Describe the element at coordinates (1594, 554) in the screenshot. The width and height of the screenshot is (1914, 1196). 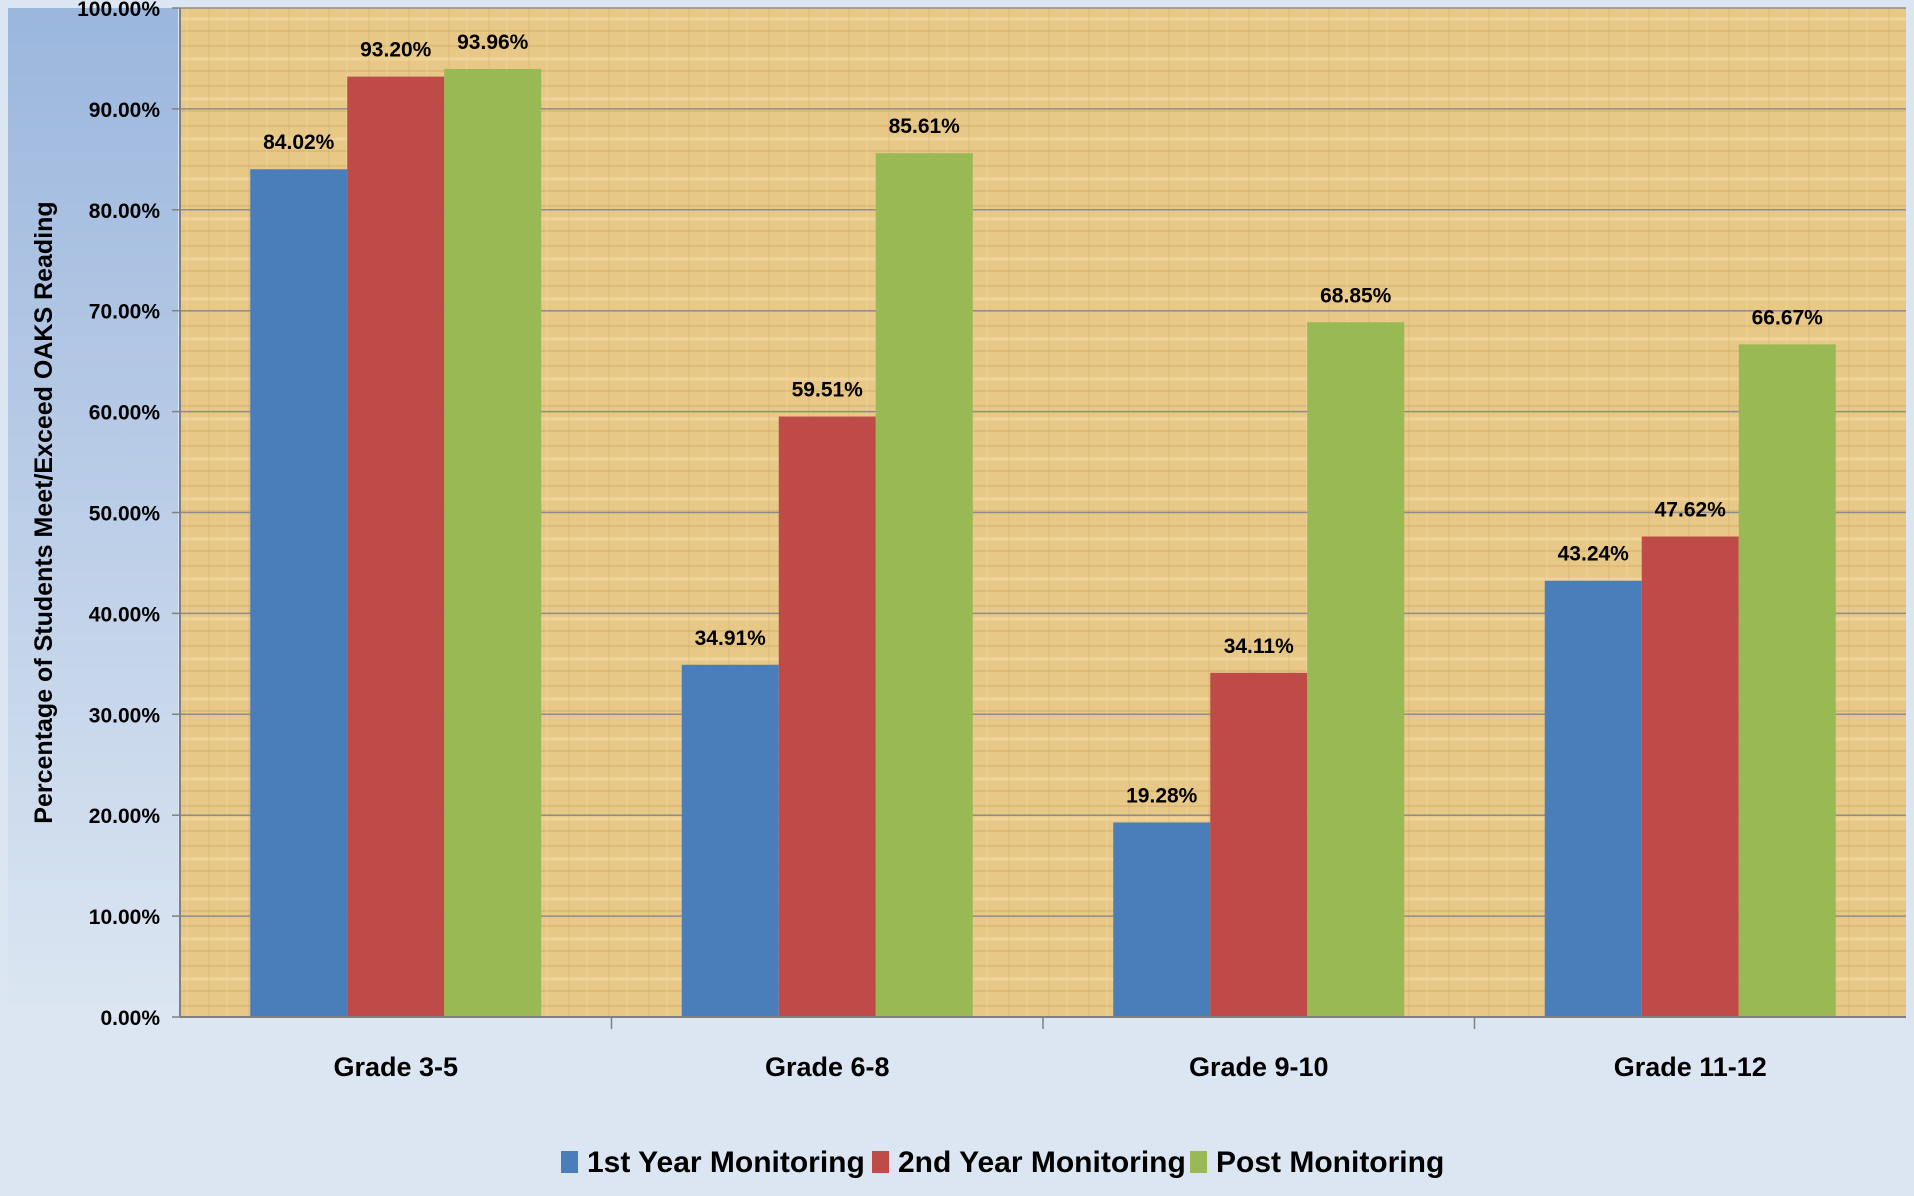
I see `data-label: 43.24%` at that location.